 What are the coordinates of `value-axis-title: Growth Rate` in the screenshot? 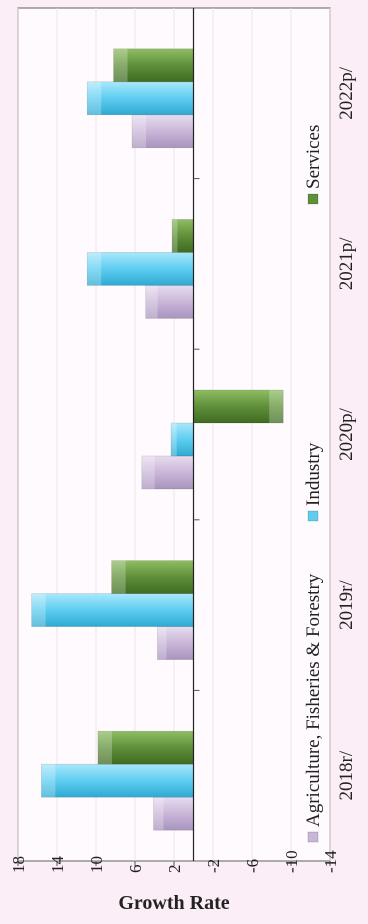 It's located at (173, 903).